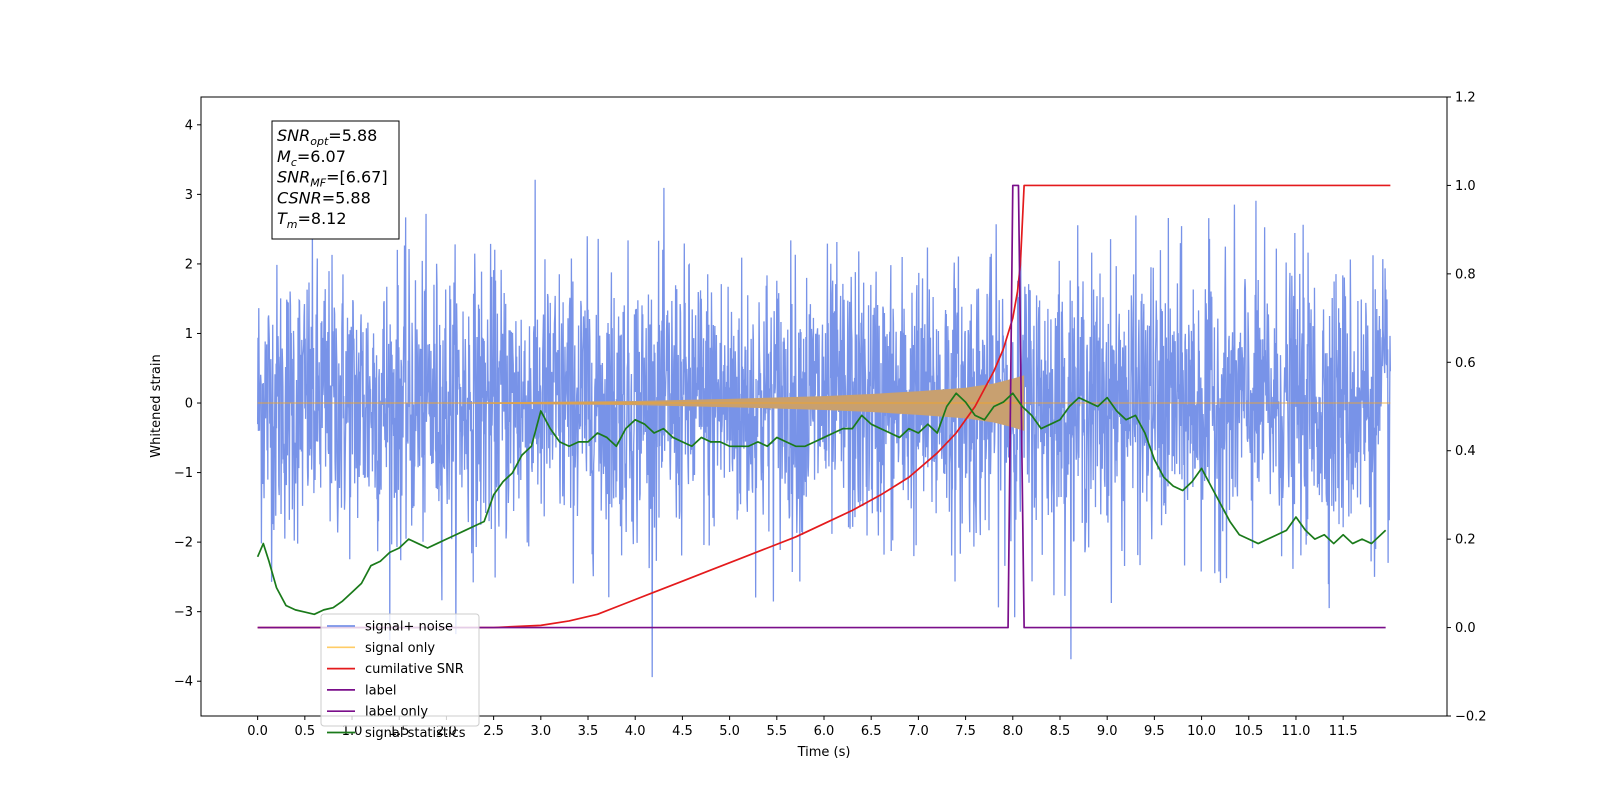  I want to click on x-tick-label: 0.5, so click(304, 731).